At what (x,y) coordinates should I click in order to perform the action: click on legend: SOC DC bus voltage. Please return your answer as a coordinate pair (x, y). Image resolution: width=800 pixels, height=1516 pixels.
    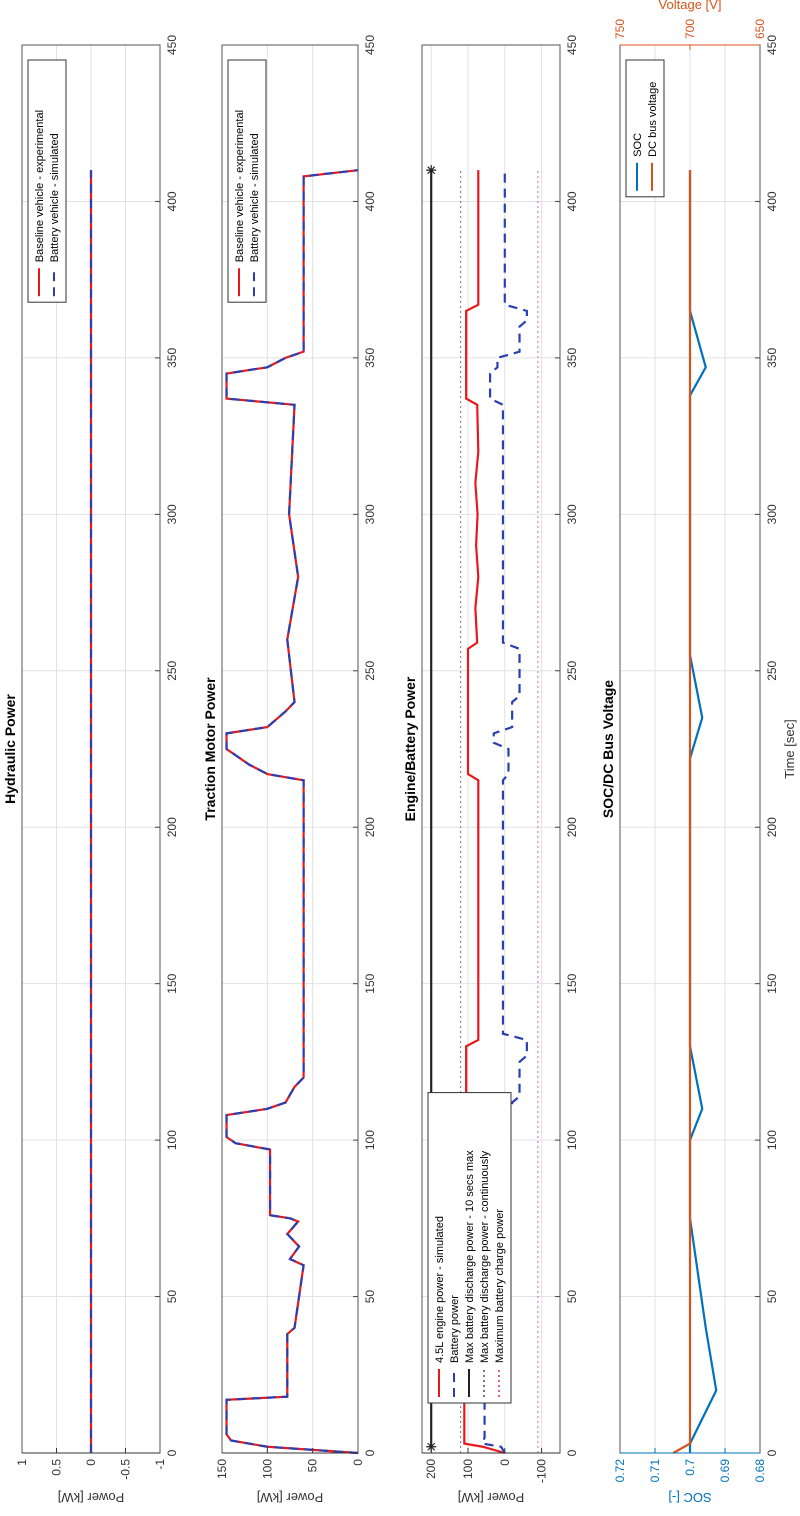
    Looking at the image, I should click on (645, 128).